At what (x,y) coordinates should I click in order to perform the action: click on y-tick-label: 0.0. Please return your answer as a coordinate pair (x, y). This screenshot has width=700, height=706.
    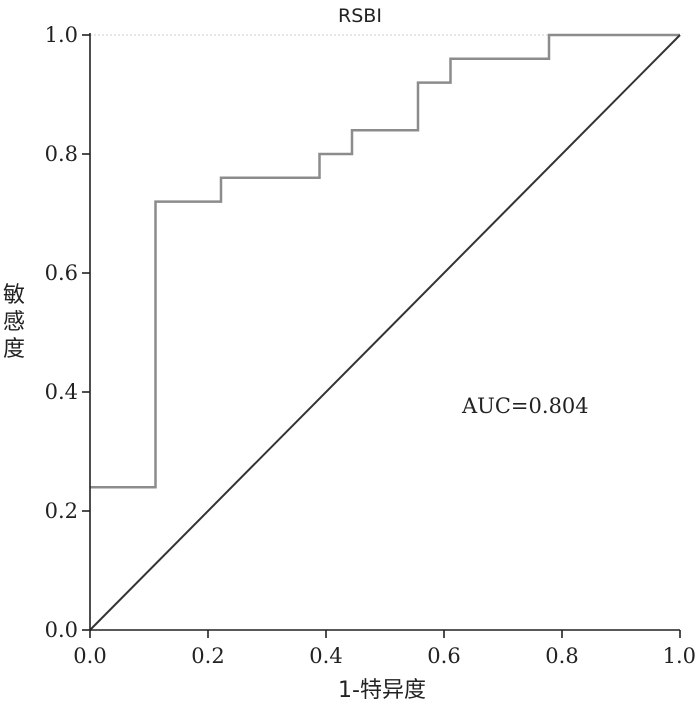
    Looking at the image, I should click on (61, 630).